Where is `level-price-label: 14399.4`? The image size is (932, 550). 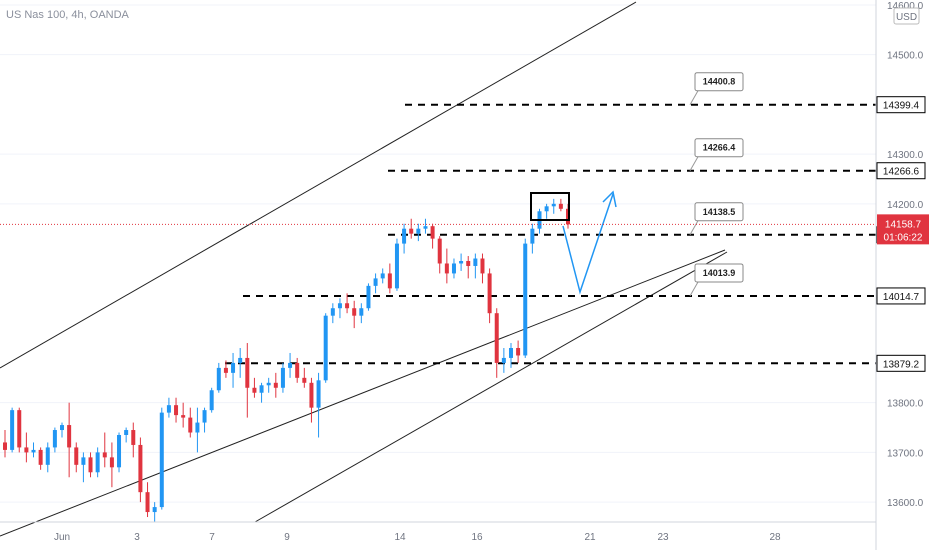
level-price-label: 14399.4 is located at coordinates (901, 106).